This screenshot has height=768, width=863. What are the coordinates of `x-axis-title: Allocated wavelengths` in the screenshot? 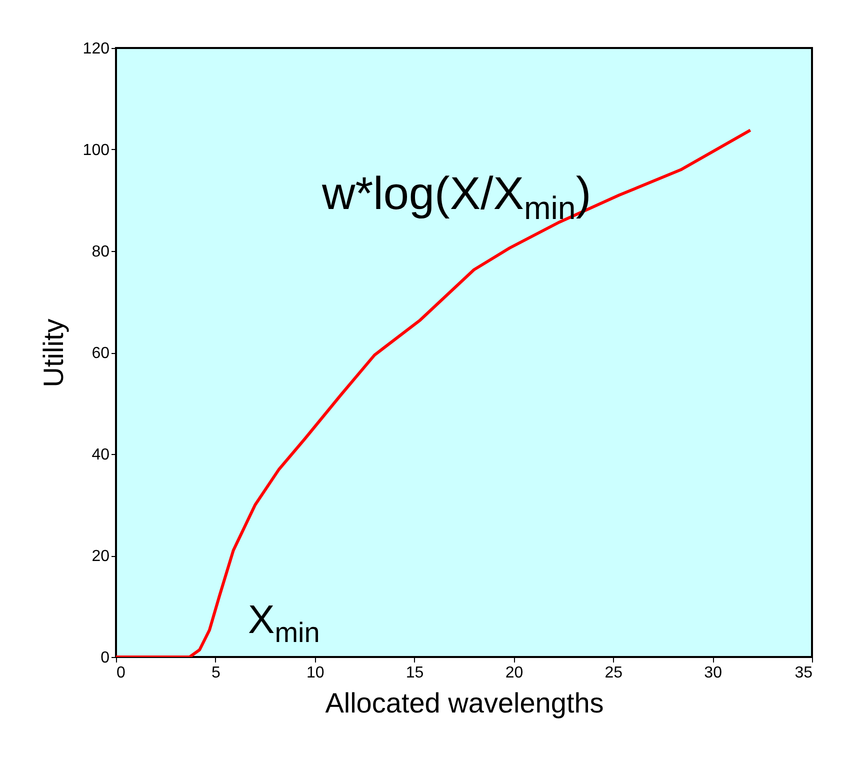 It's located at (464, 703).